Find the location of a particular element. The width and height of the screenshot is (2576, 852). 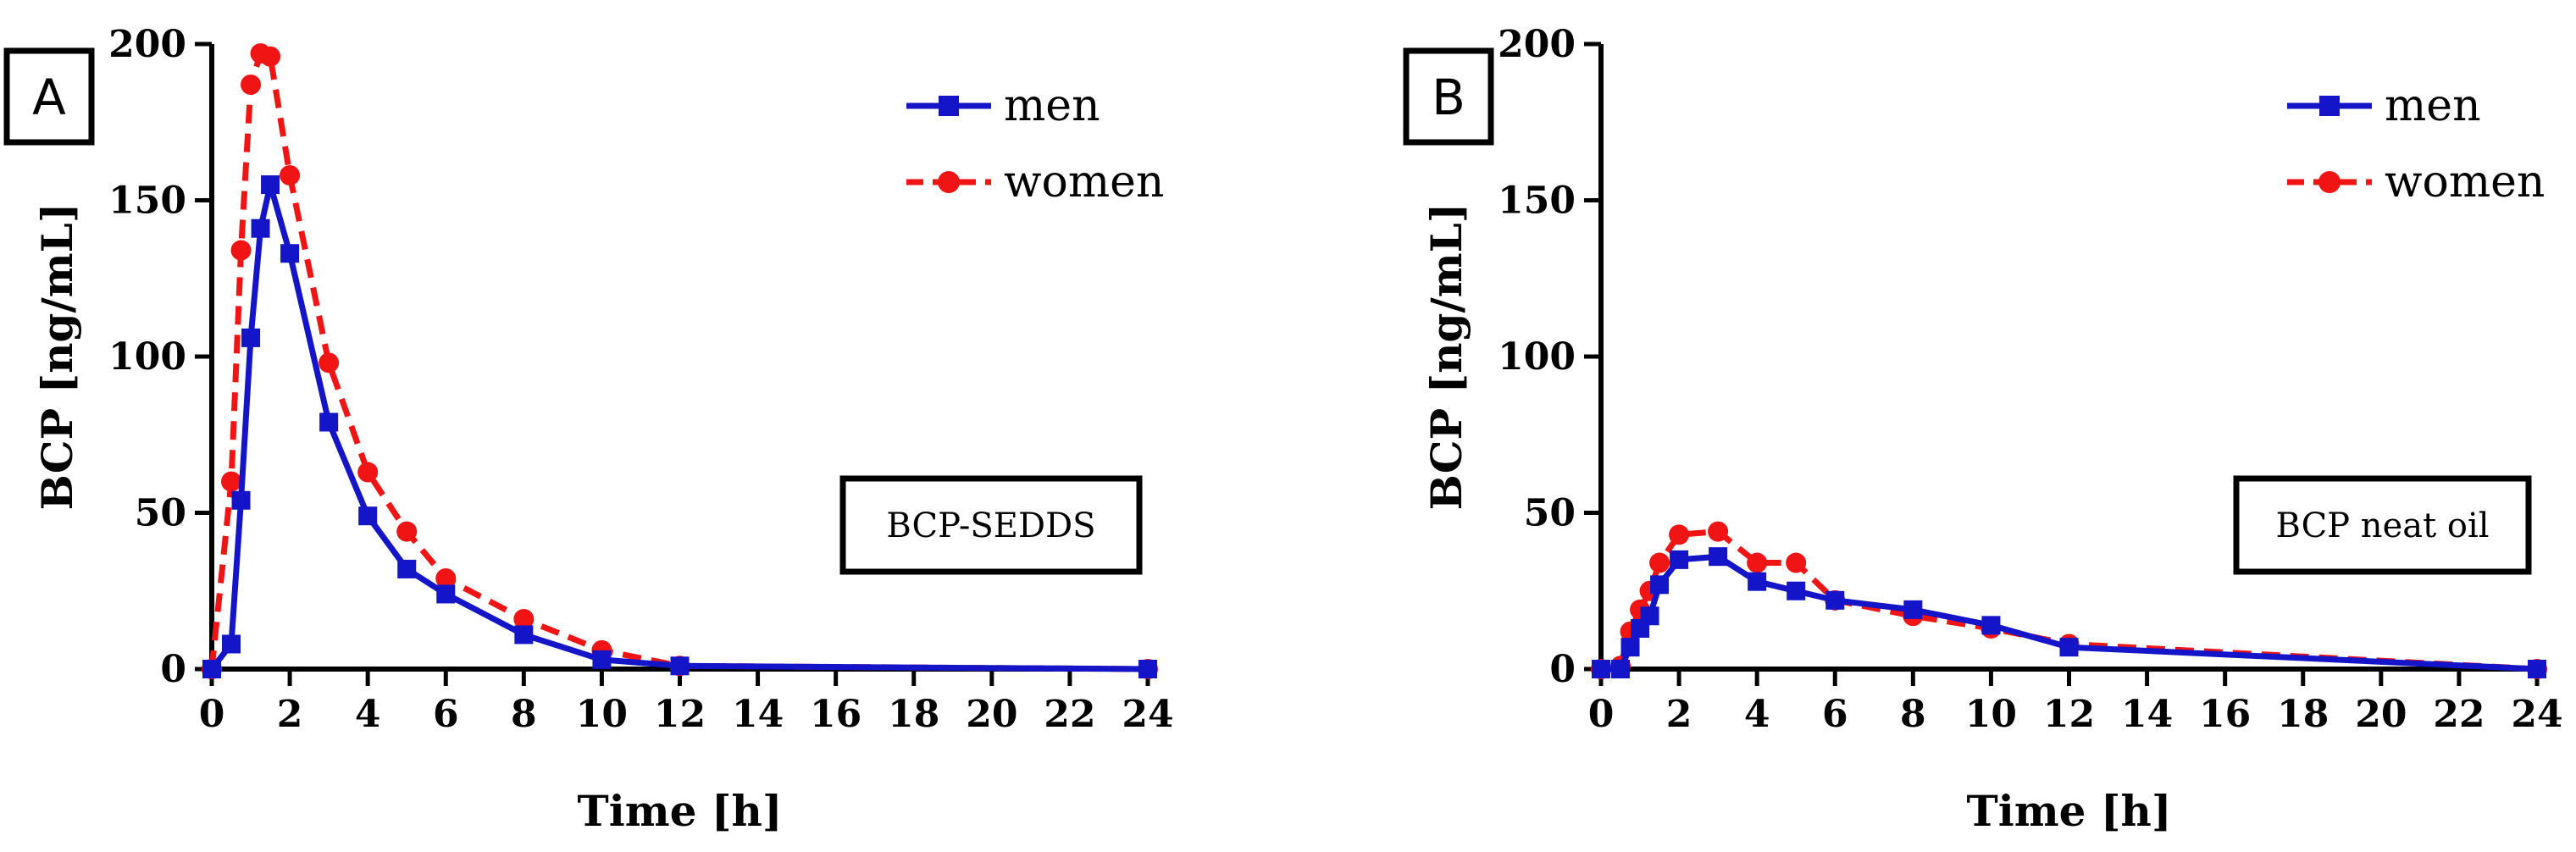

panel-letter: B is located at coordinates (1448, 98).